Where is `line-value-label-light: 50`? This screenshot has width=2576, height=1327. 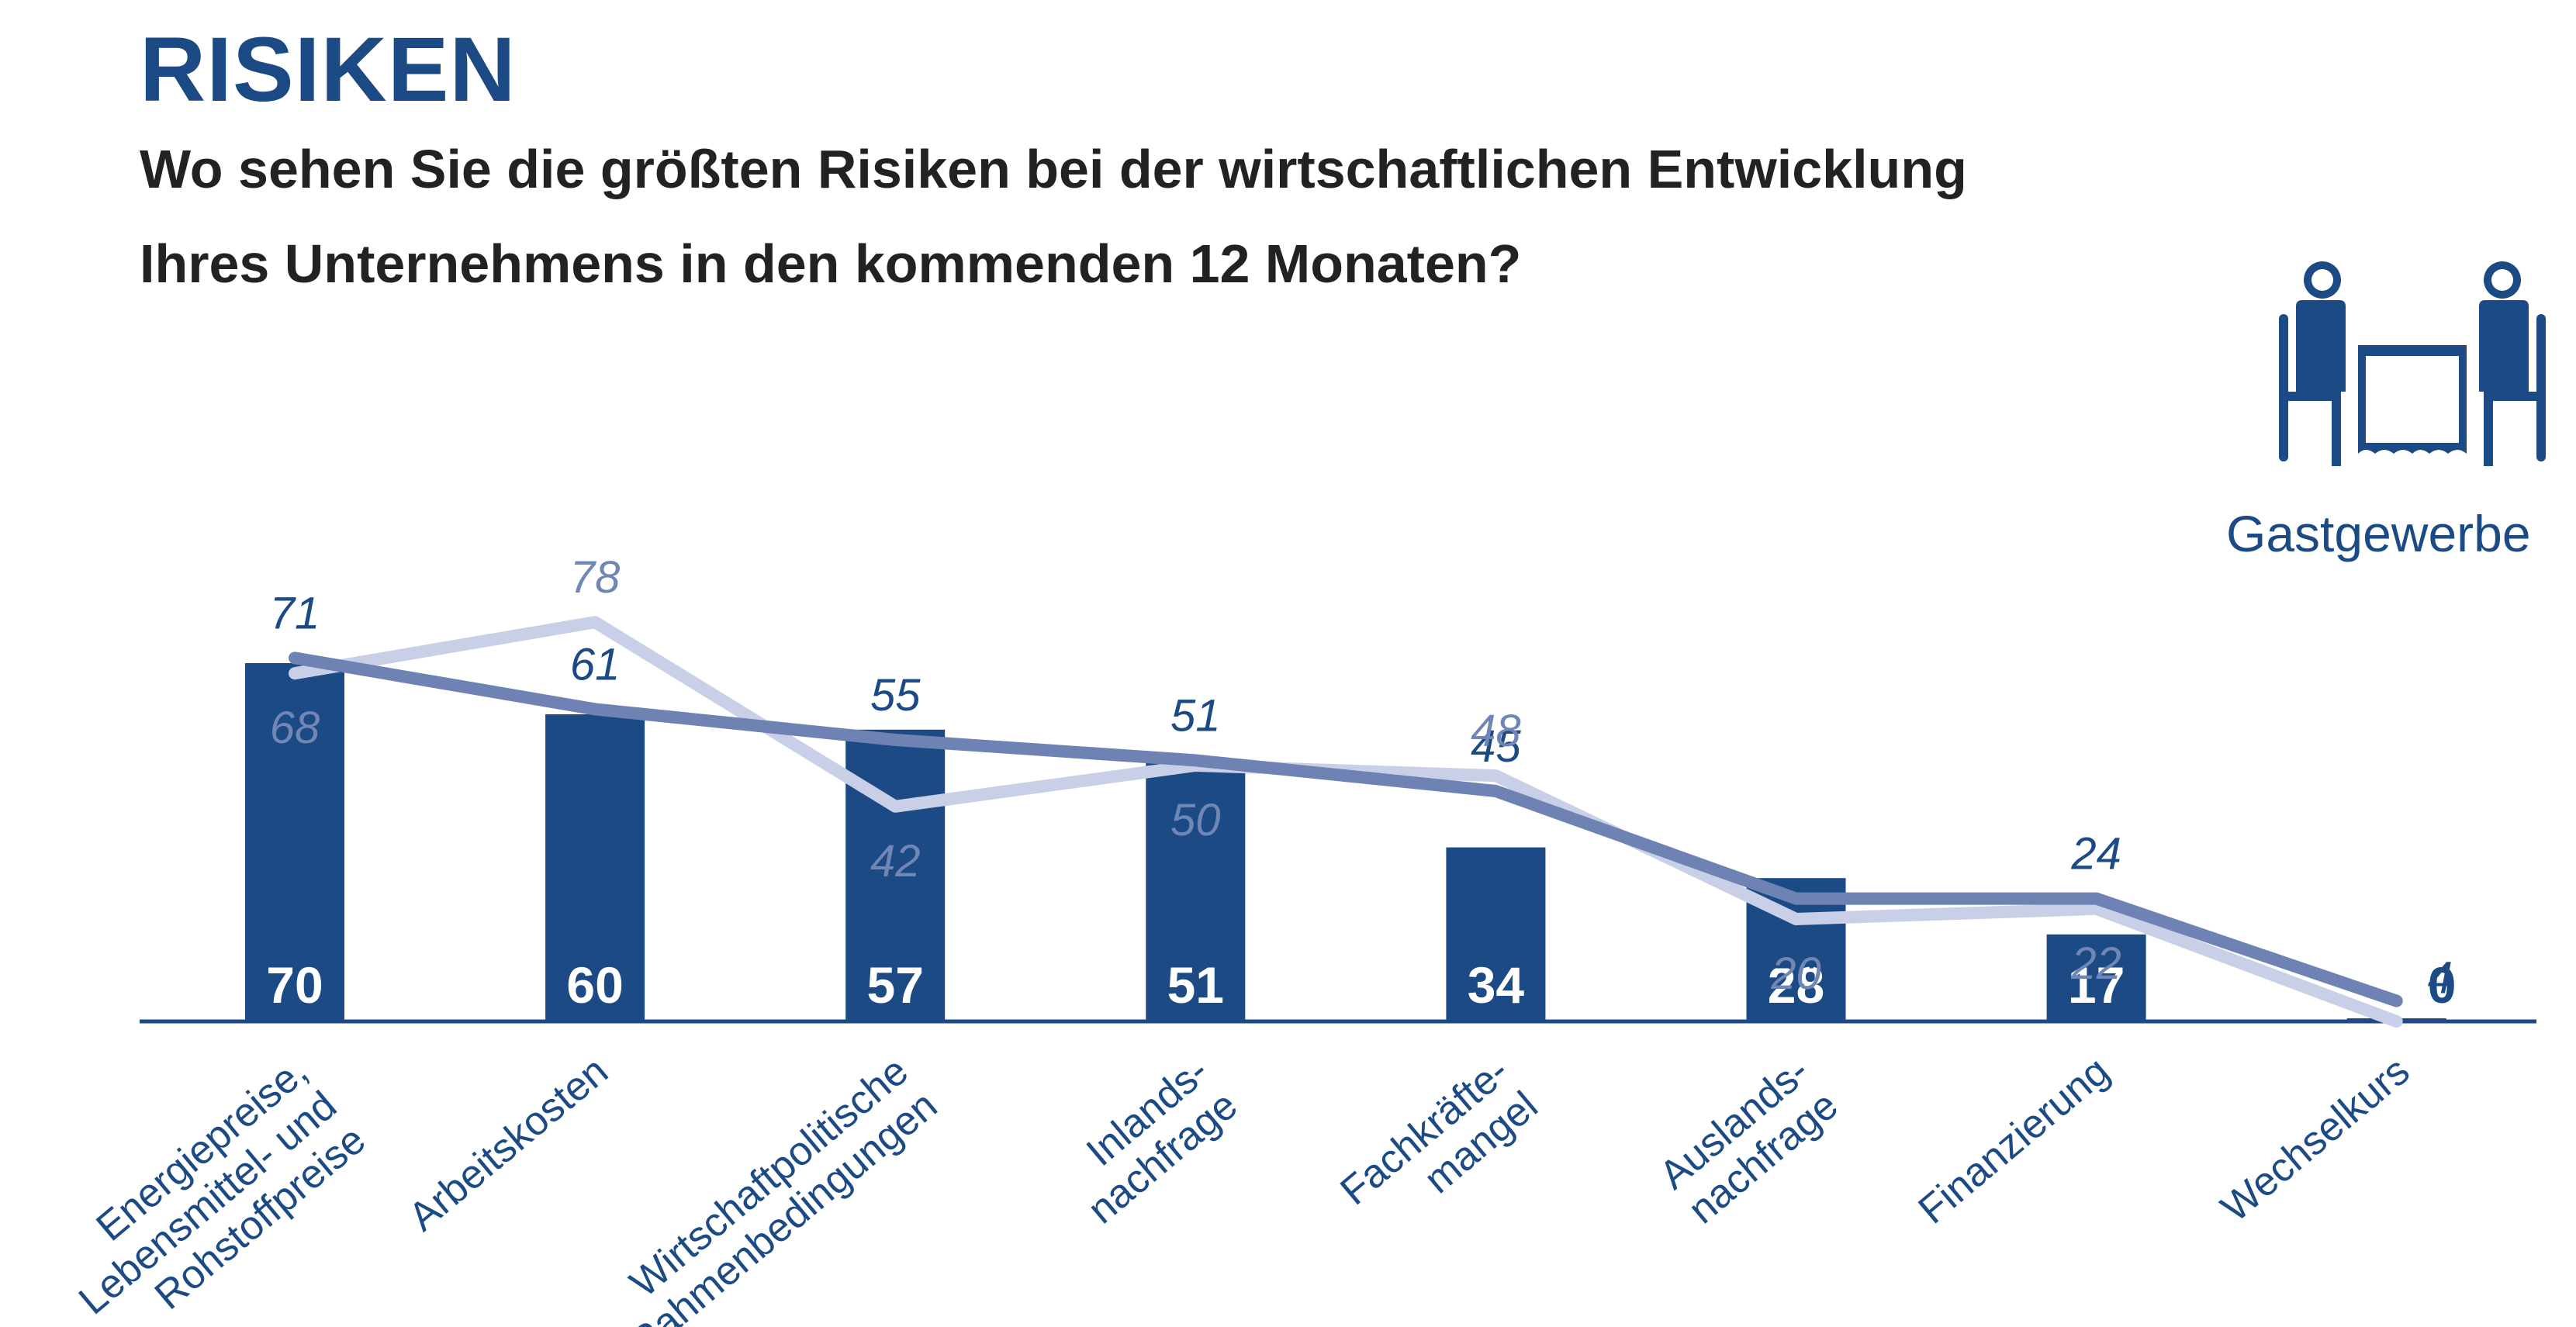
line-value-label-light: 50 is located at coordinates (1195, 820).